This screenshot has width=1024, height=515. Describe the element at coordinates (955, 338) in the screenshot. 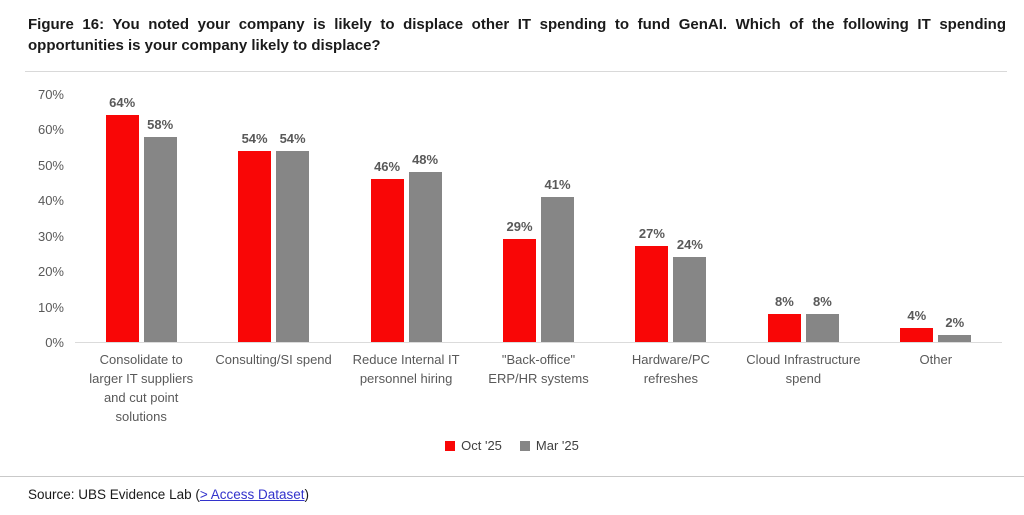

I see `bar-mar-25-other` at that location.